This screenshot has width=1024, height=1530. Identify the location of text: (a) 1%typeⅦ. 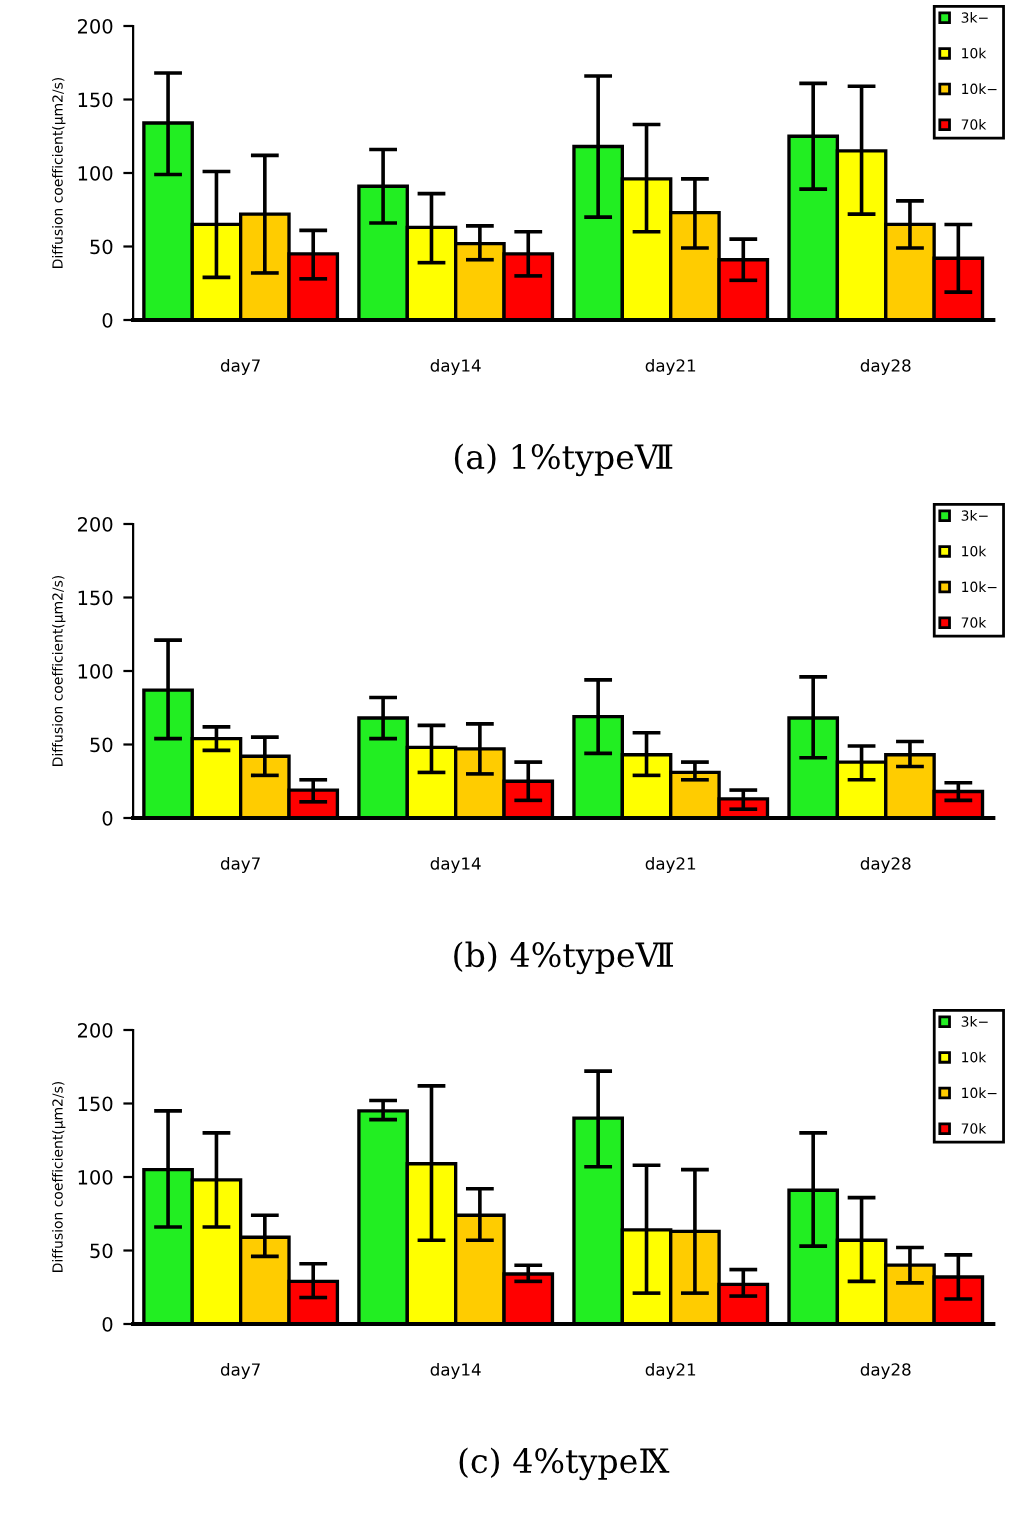
(563, 460).